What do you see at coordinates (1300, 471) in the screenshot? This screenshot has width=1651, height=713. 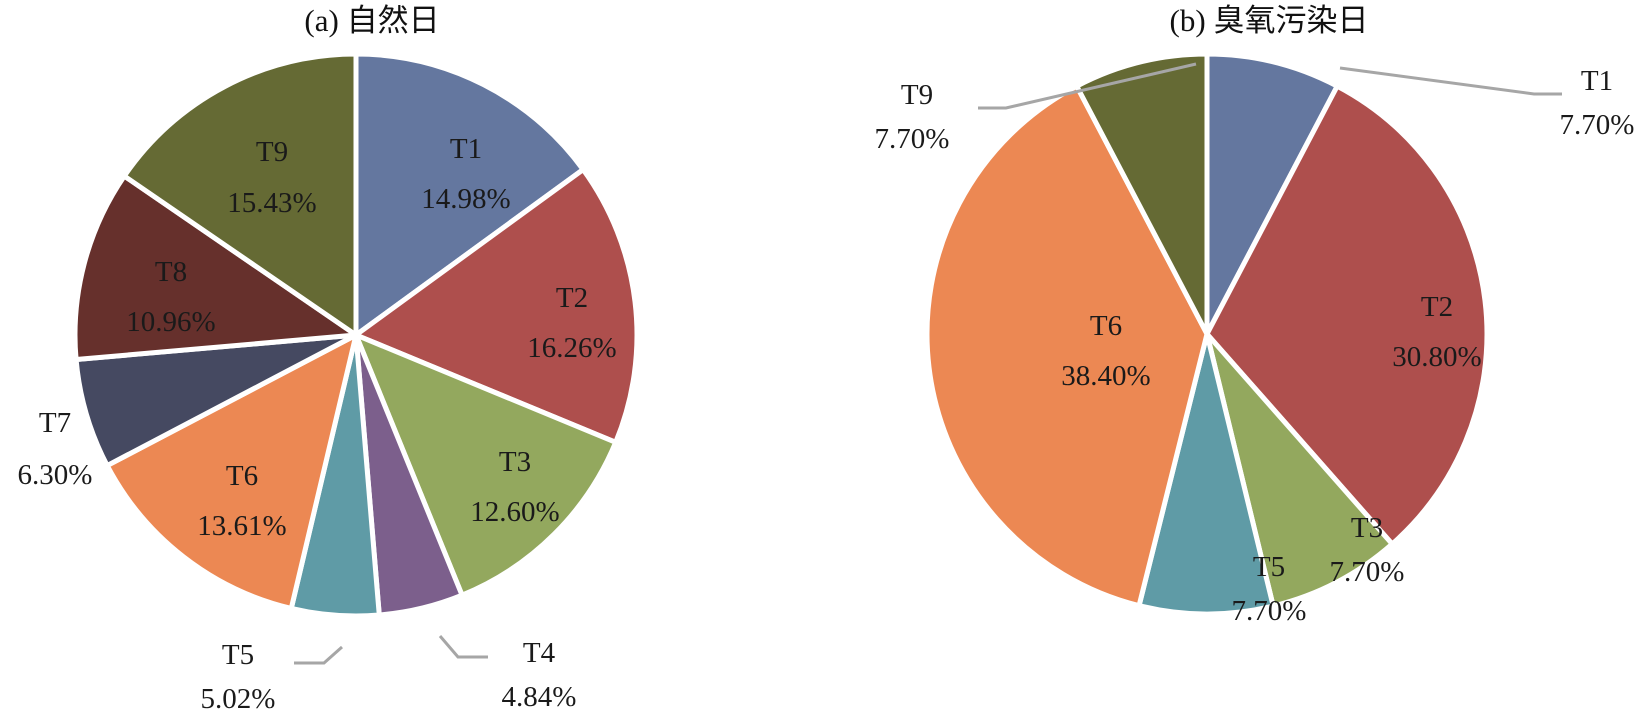 I see `pie-slice-b-t3` at bounding box center [1300, 471].